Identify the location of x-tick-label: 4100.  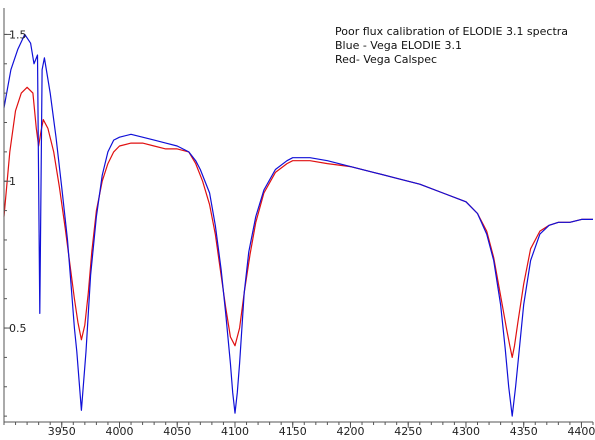
(235, 431).